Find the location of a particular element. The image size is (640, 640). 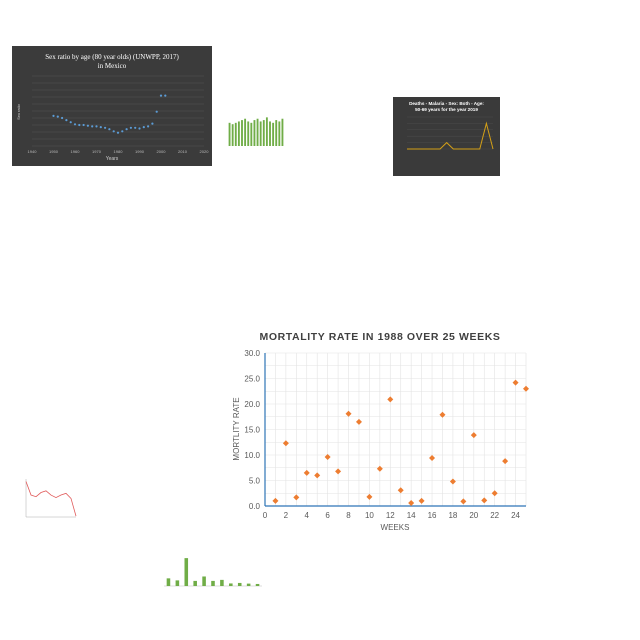

sex-ratio-y-axis-label: Sex ratio is located at coordinates (18, 111).